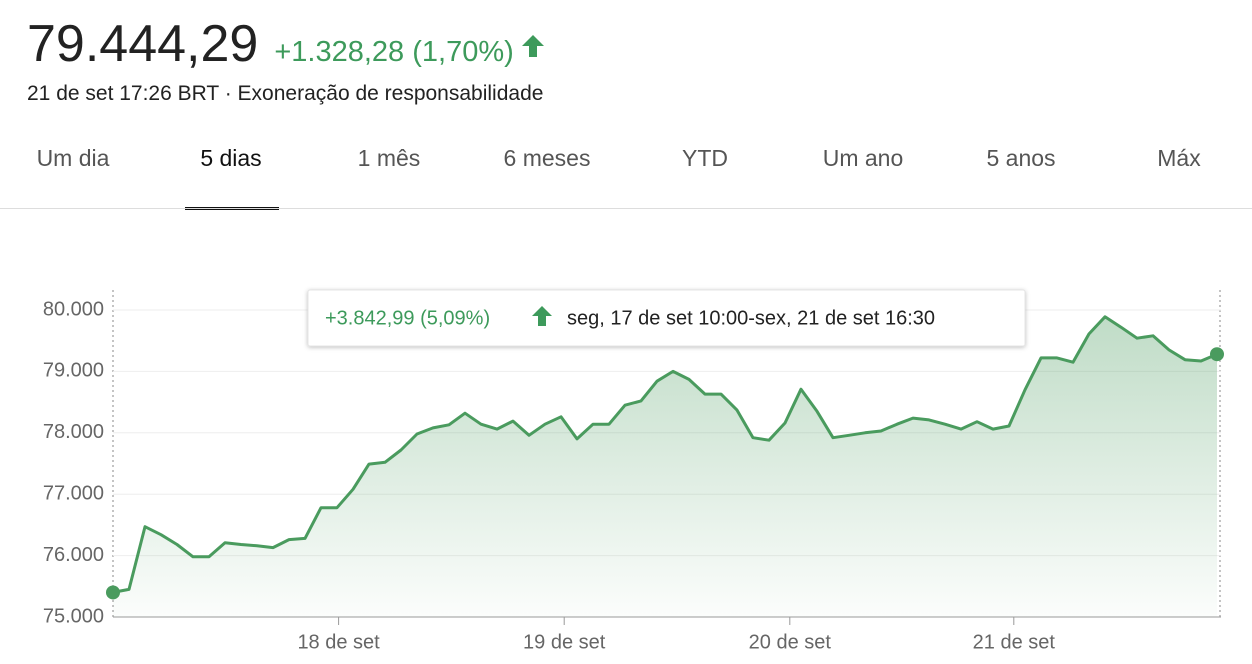  I want to click on price-change: +1.328,28 (1,70%), so click(394, 52).